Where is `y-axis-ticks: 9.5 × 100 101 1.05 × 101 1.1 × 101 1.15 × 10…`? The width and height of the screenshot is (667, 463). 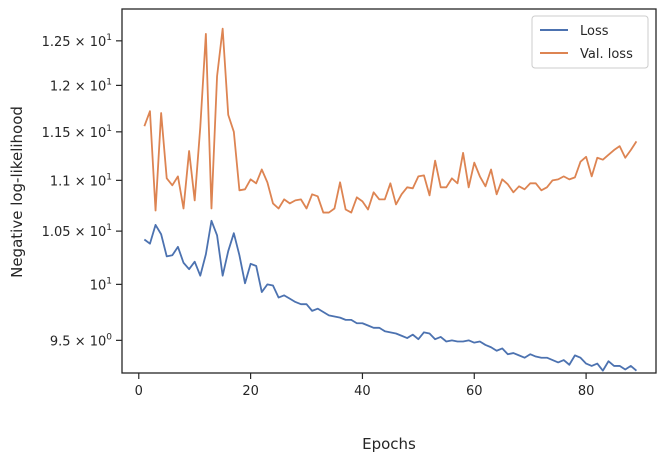 y-axis-ticks: 9.5 × 100 101 1.05 × 101 1.1 × 101 1.15 × 10… is located at coordinates (82, 191).